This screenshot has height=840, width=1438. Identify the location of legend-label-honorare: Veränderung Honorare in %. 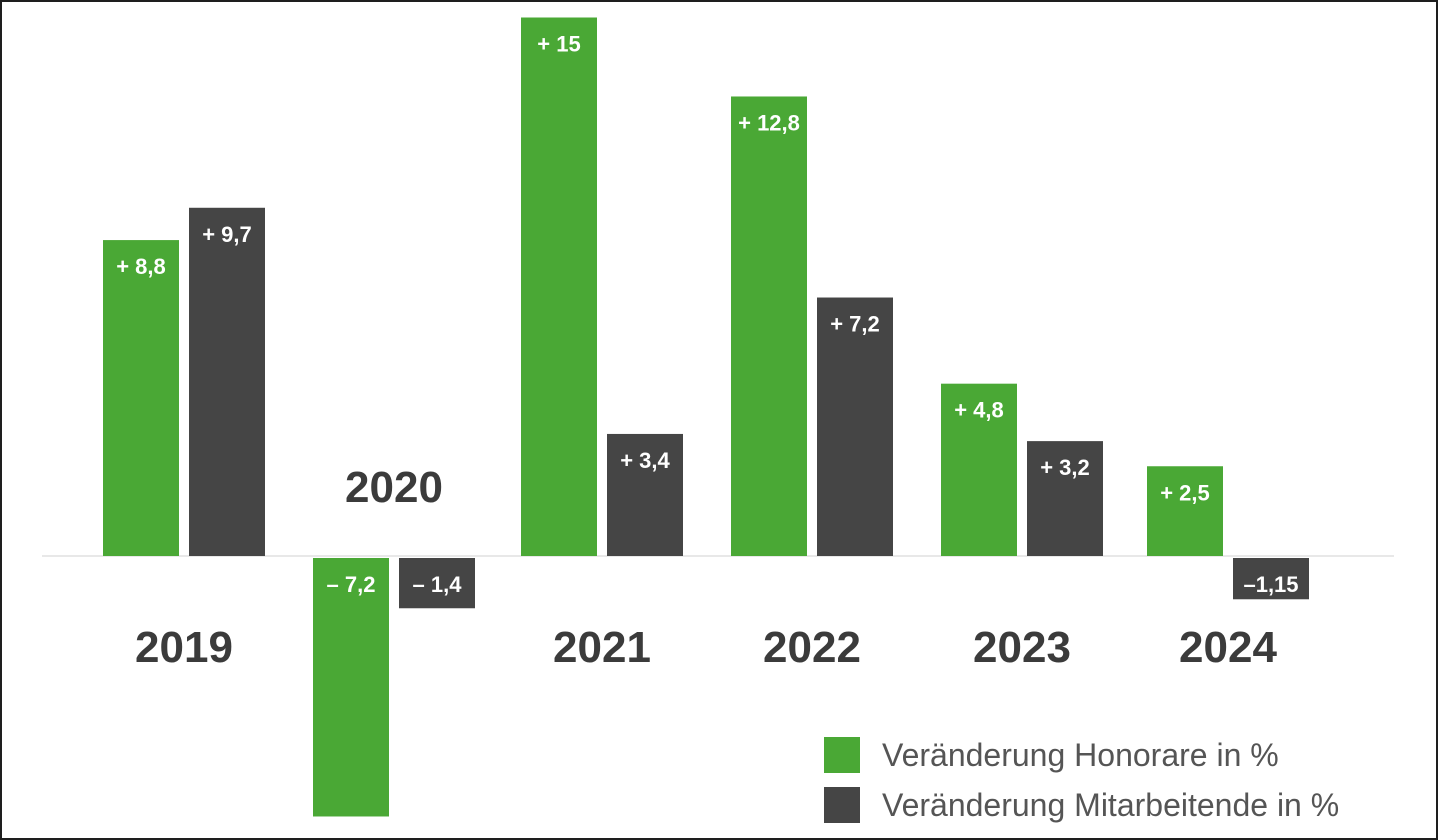
(1080, 754).